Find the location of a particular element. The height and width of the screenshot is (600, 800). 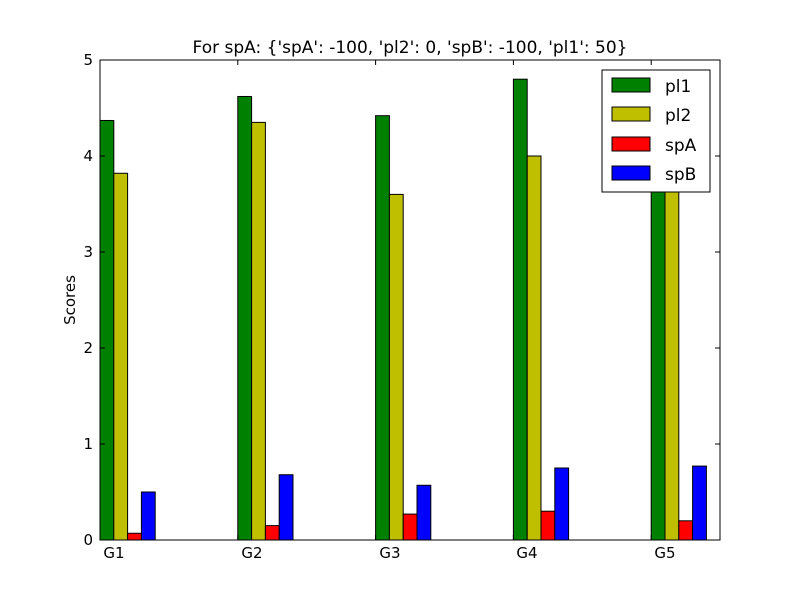

x-tick-label: G1 is located at coordinates (113, 553).